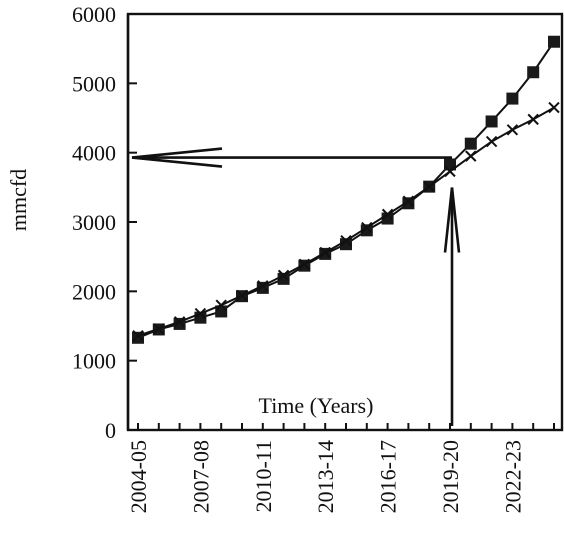 This screenshot has height=555, width=564. I want to click on x-tick-label: 2010-11, so click(263, 476).